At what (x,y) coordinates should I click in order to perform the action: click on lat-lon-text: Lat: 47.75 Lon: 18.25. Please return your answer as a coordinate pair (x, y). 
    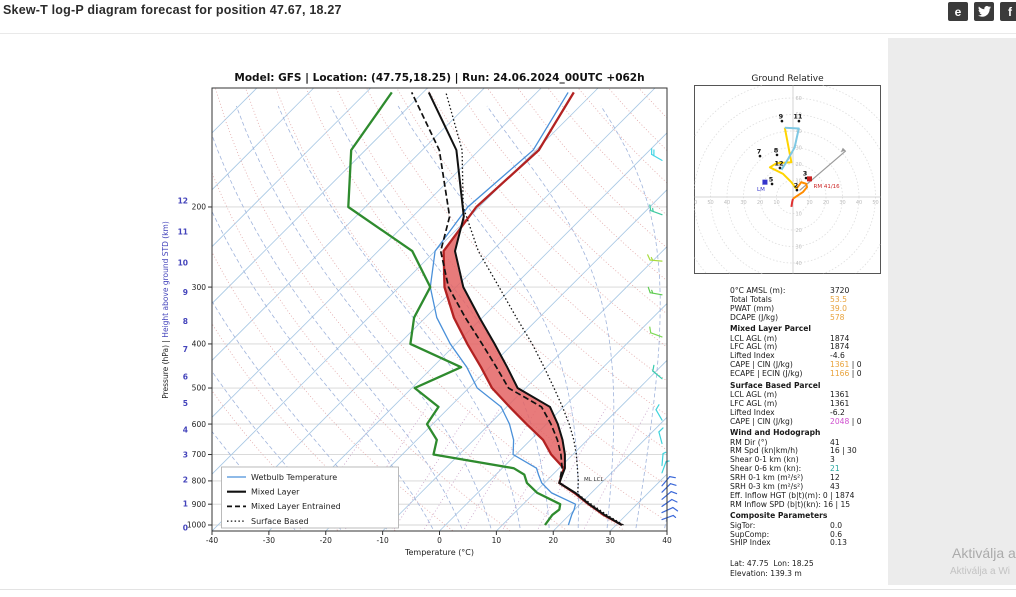
    Looking at the image, I should click on (772, 564).